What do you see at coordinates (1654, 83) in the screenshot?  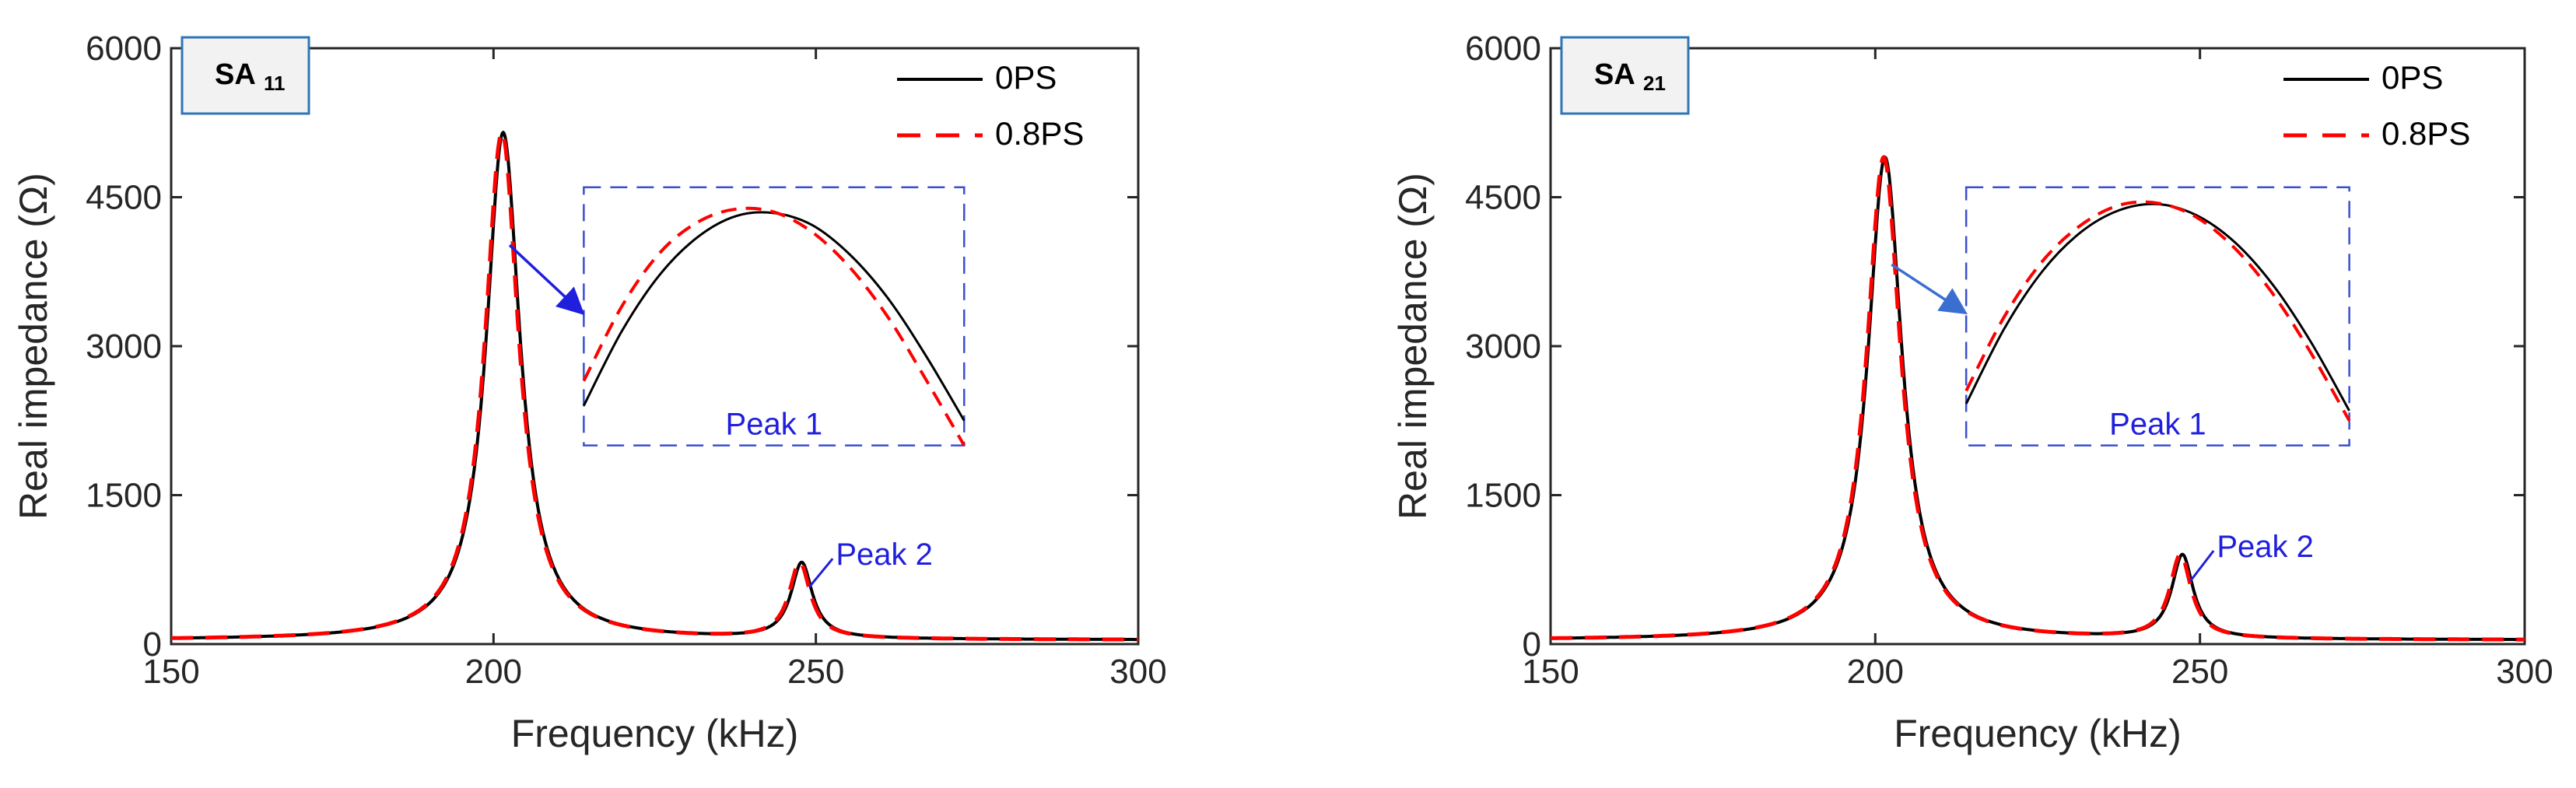 I see `panel-badge-subscript: 21` at bounding box center [1654, 83].